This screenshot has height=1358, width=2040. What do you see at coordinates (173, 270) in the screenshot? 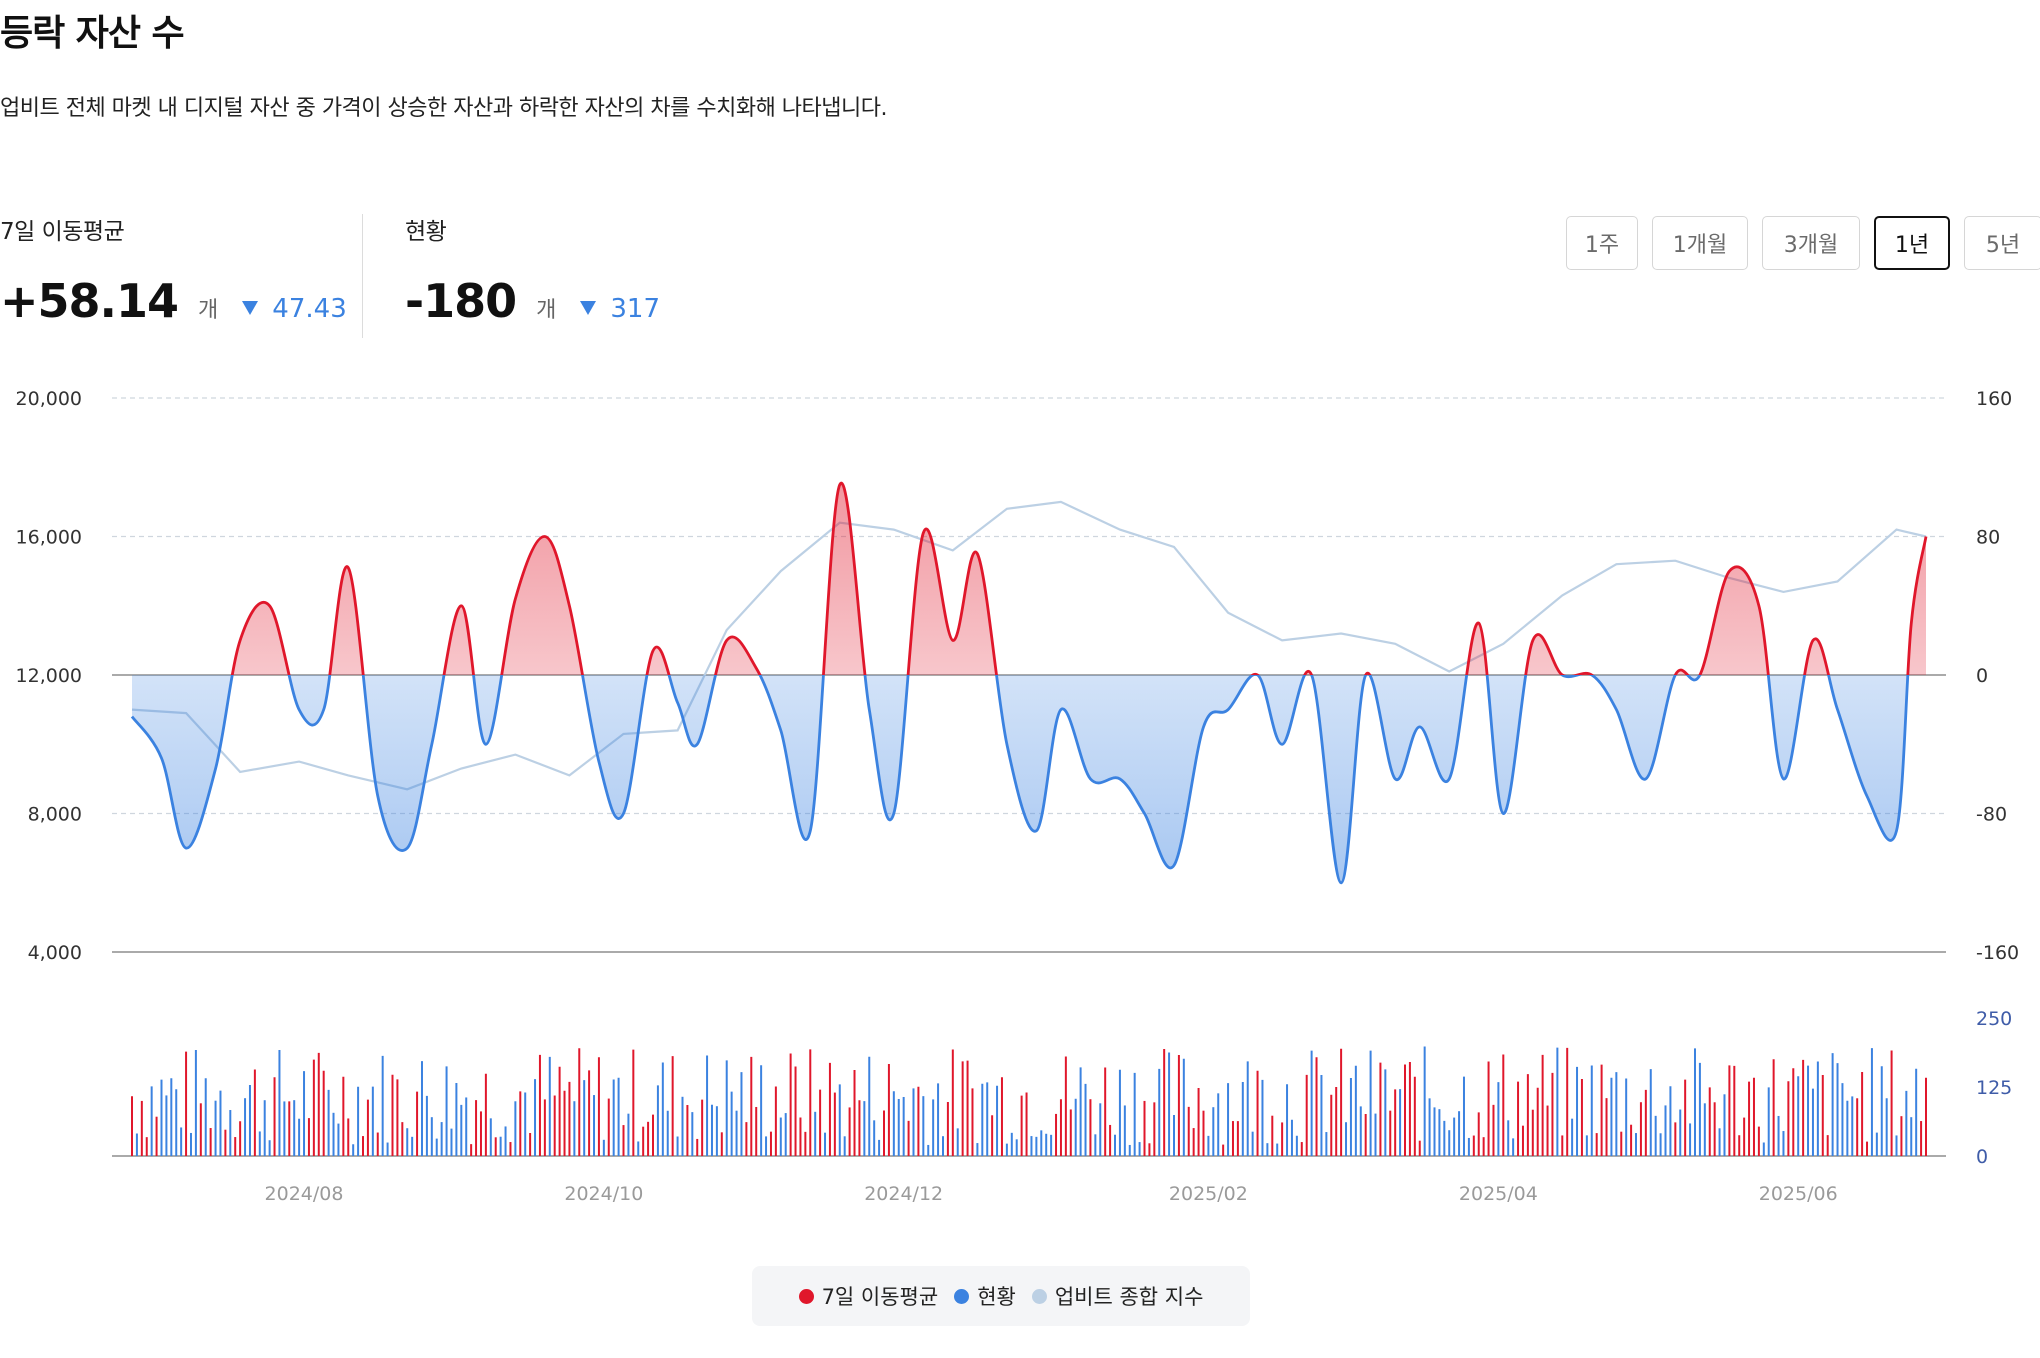
I see `stat-moving-average: 7일 이동평균 +58.14 개 47.43` at bounding box center [173, 270].